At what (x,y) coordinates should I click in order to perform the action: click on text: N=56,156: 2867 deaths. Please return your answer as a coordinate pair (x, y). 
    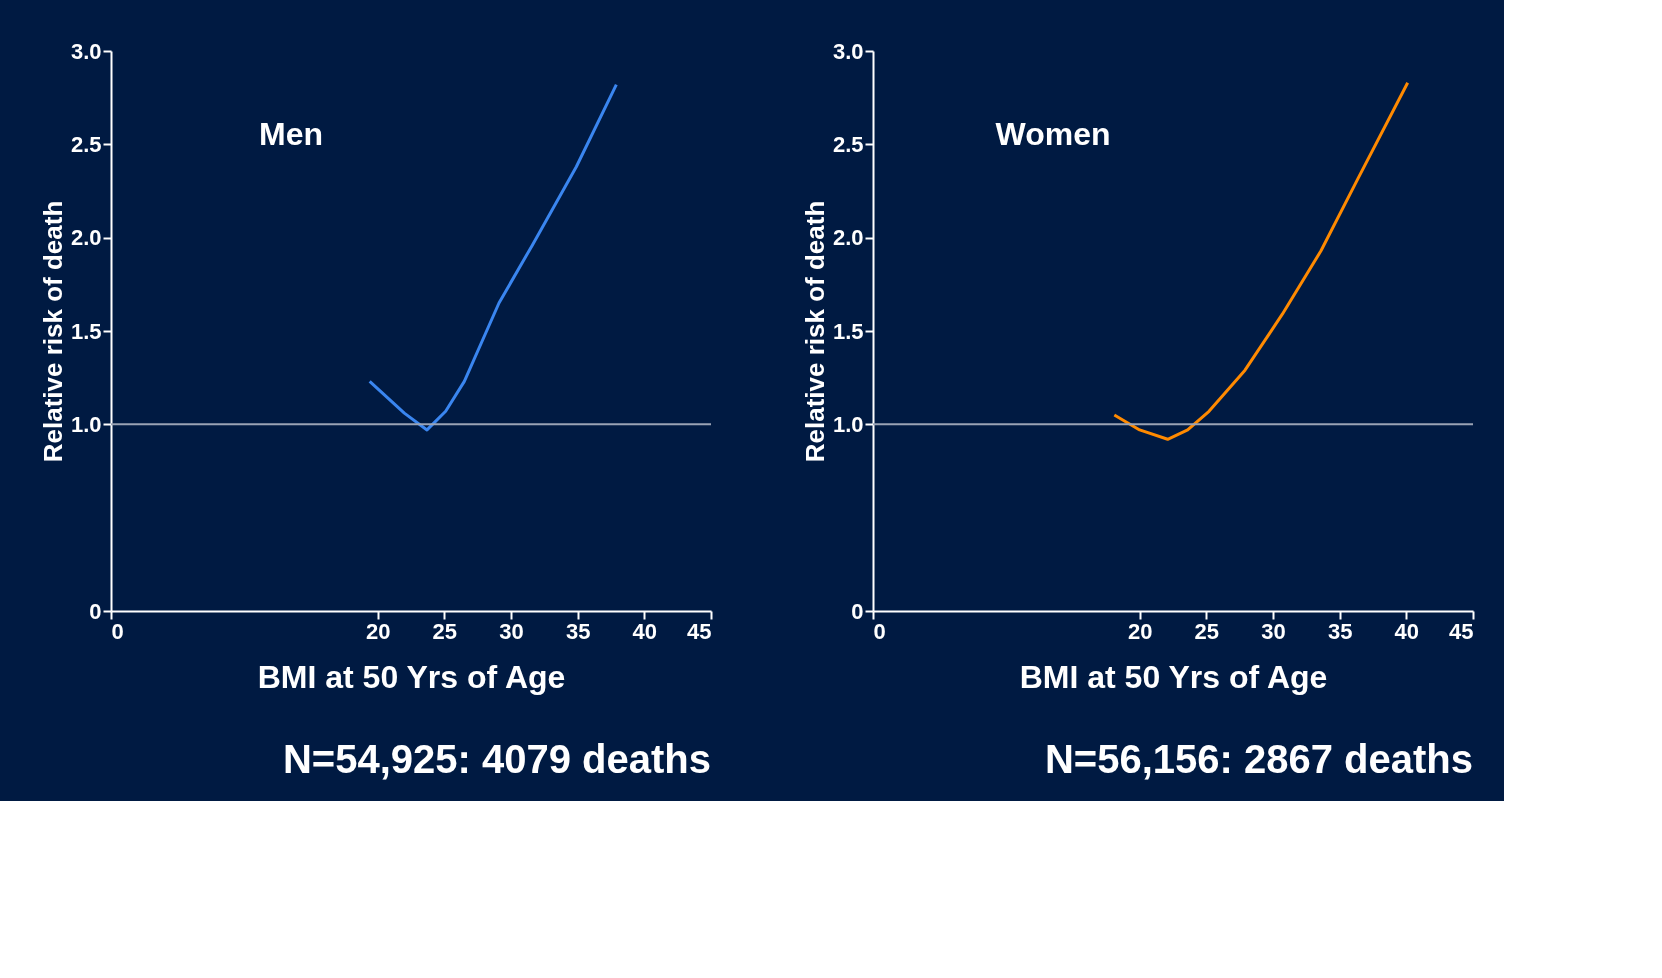
    Looking at the image, I should click on (1258, 759).